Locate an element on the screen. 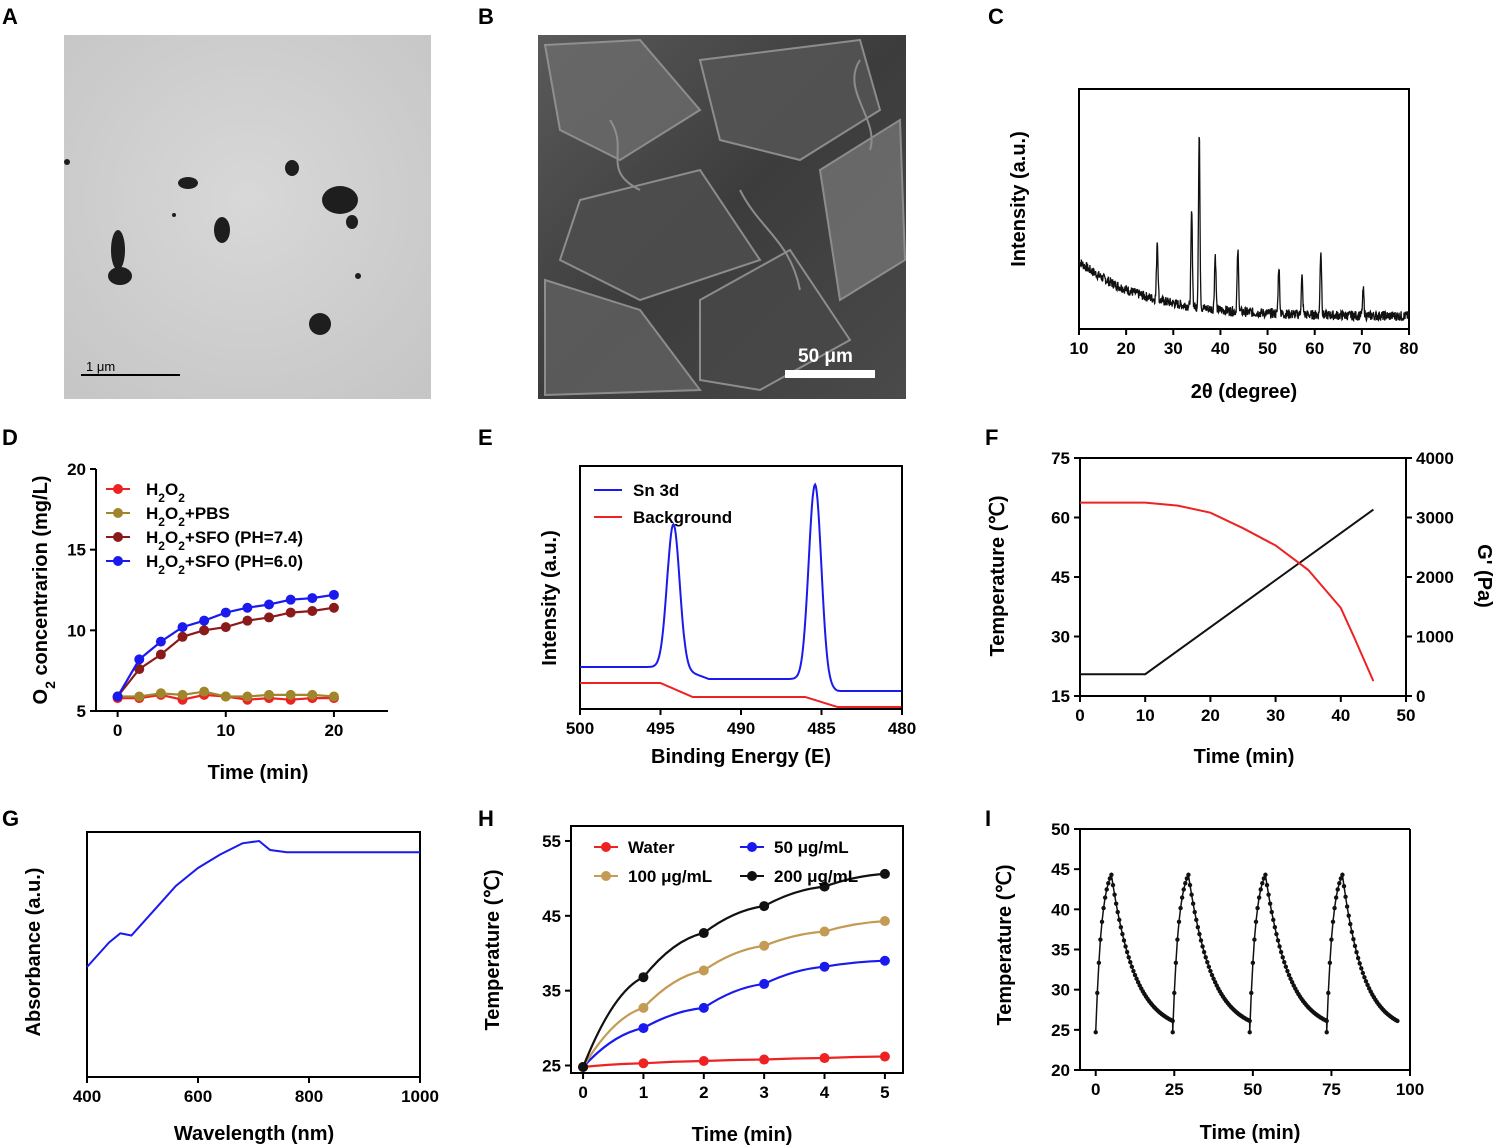  x-tick-label: 485 is located at coordinates (821, 728).